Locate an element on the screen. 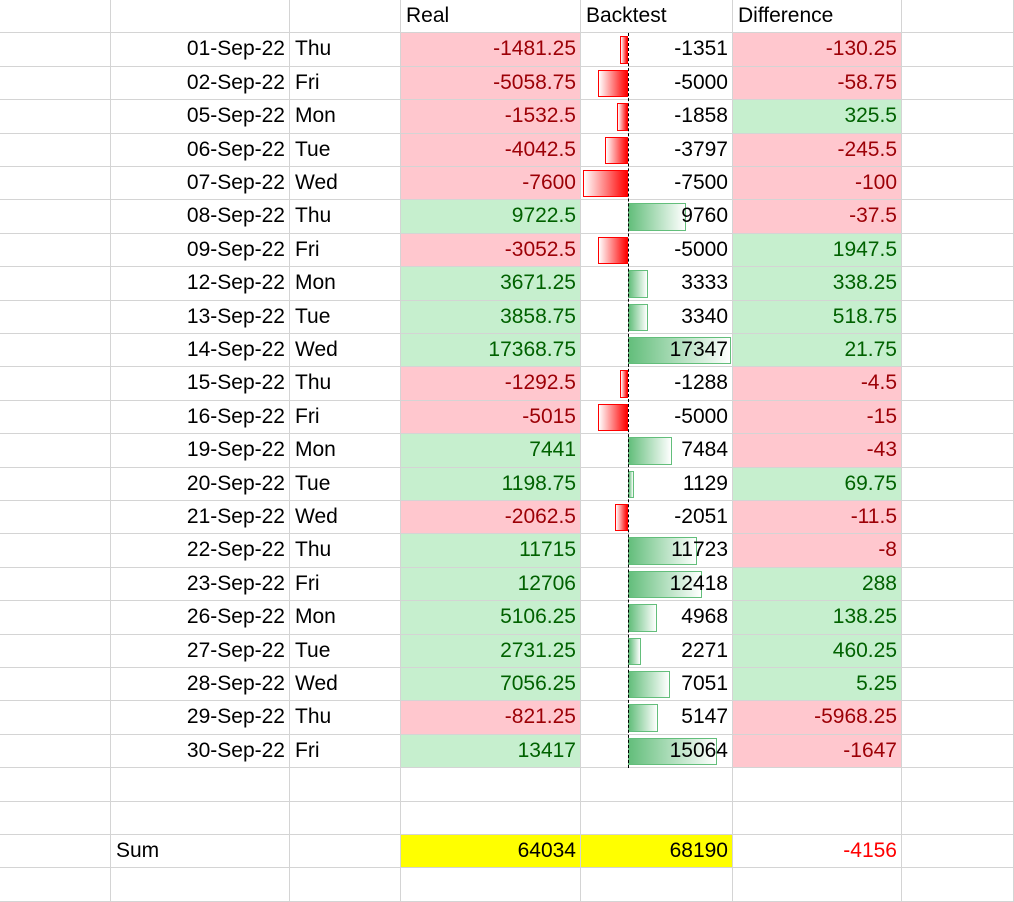 Image resolution: width=1014 pixels, height=902 pixels. date-cell: 09-Sep-22 is located at coordinates (200, 250).